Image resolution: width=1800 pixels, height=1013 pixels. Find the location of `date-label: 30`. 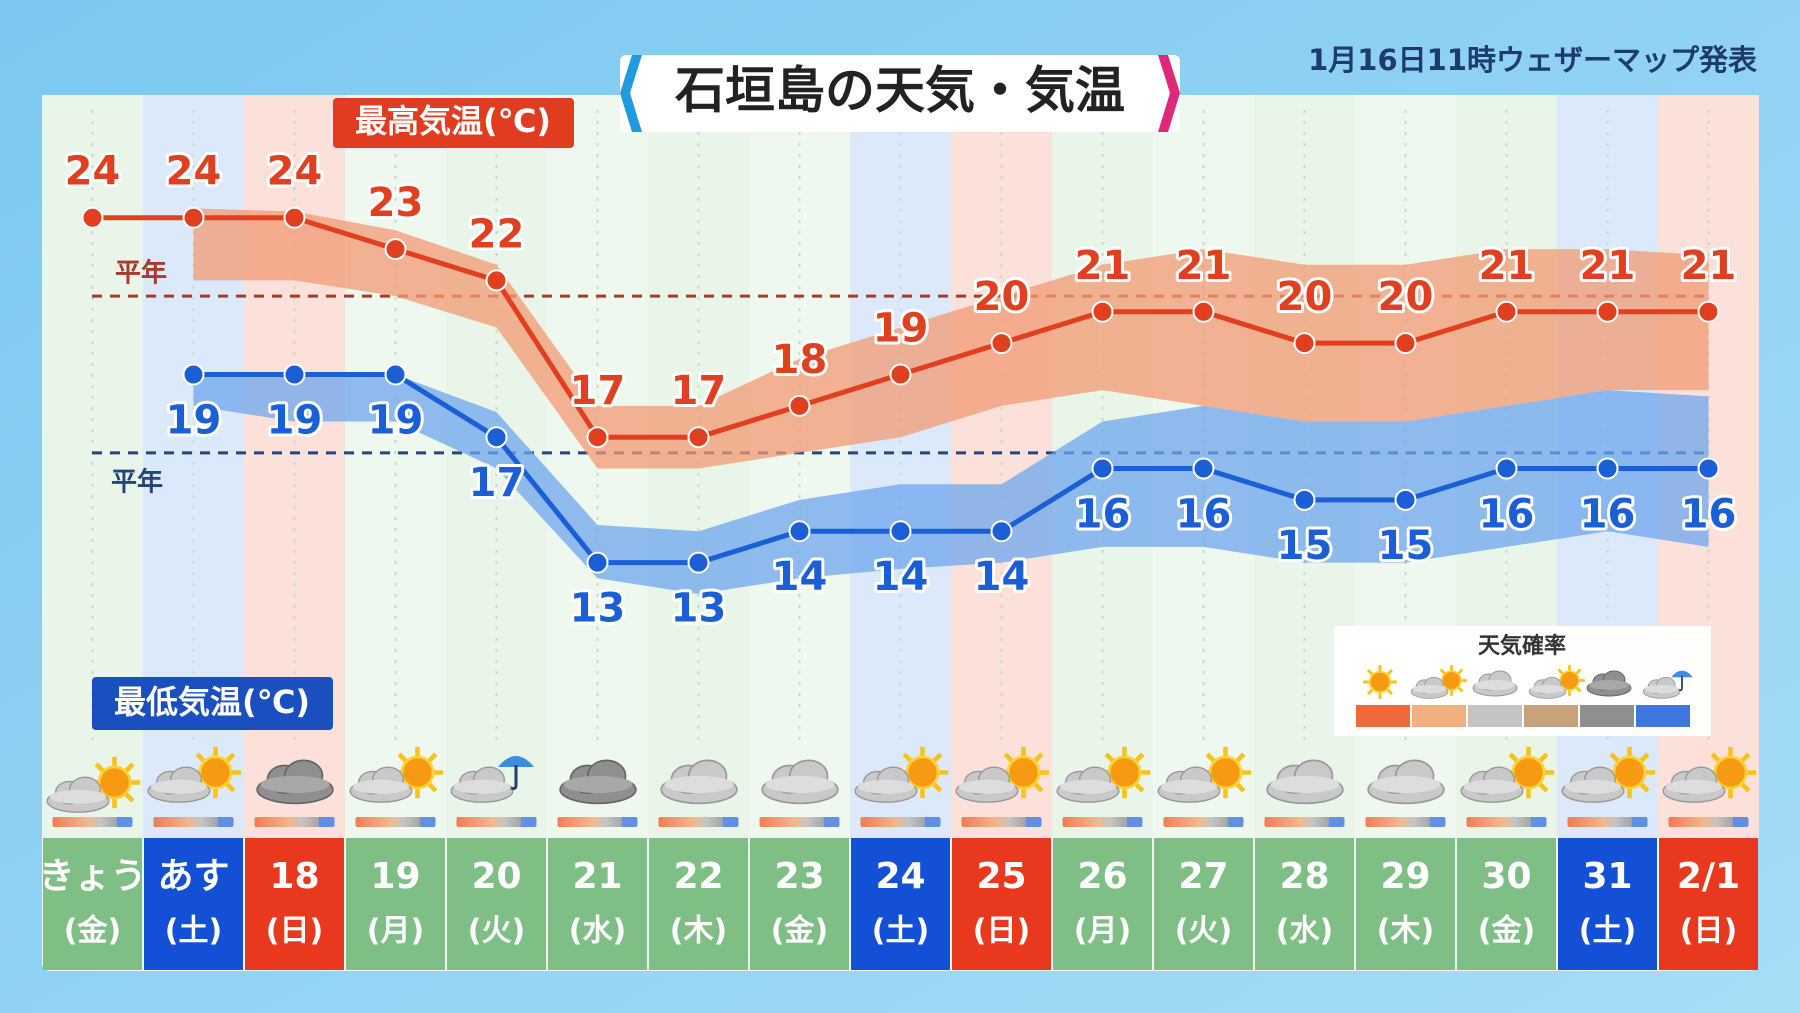

date-label: 30 is located at coordinates (1506, 876).